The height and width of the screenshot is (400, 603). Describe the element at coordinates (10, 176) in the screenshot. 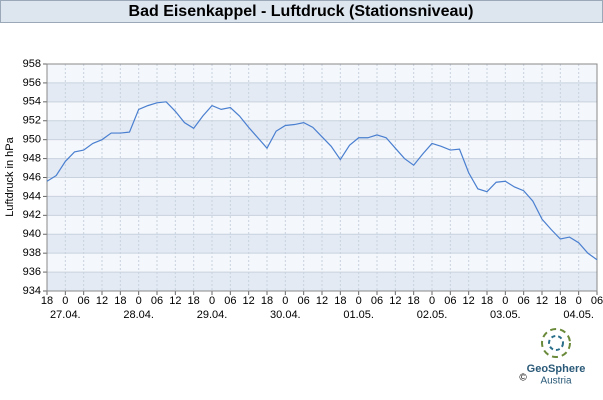

I see `y-axis-label: Luftdruck in hPa` at that location.